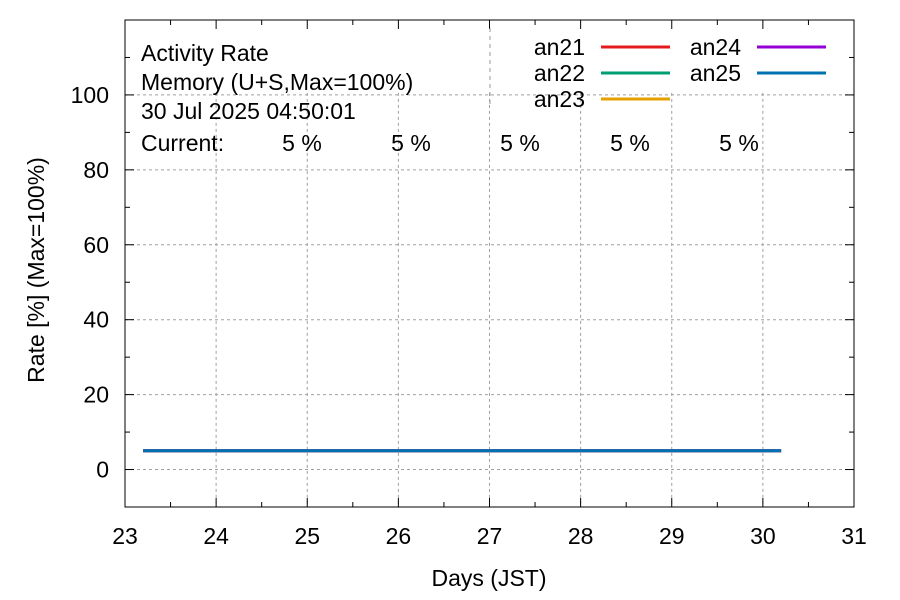 This screenshot has width=900, height=600. Describe the element at coordinates (205, 53) in the screenshot. I see `title-line-1: Activity Rate` at that location.